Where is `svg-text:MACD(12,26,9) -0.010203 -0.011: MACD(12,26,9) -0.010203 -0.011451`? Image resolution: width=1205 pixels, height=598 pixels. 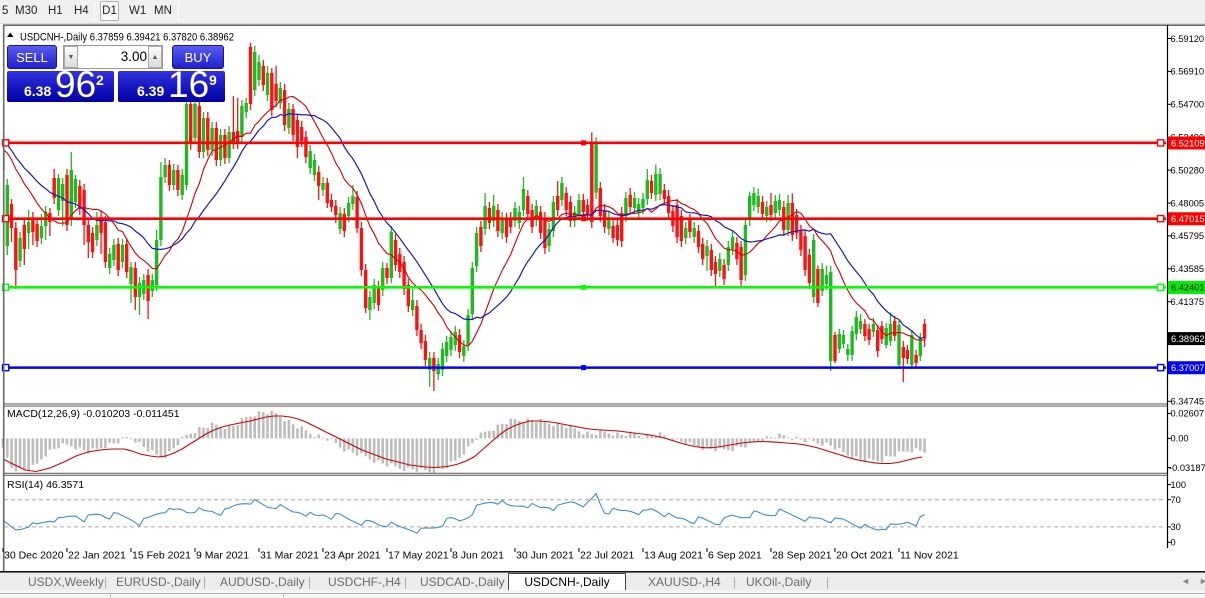
svg-text:MACD(12,26,9) -0.010203 -0.011: MACD(12,26,9) -0.010203 -0.011451 is located at coordinates (93, 414).